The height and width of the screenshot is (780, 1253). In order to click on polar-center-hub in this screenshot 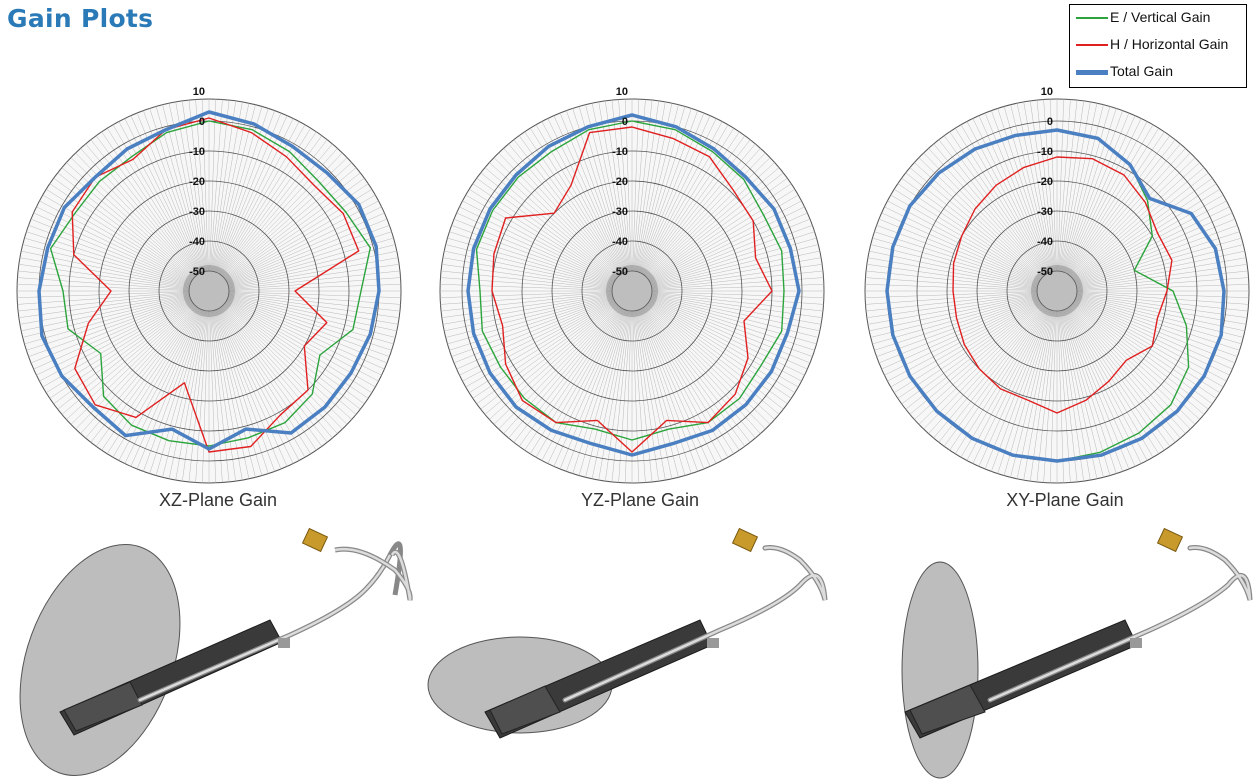, I will do `click(632, 291)`.